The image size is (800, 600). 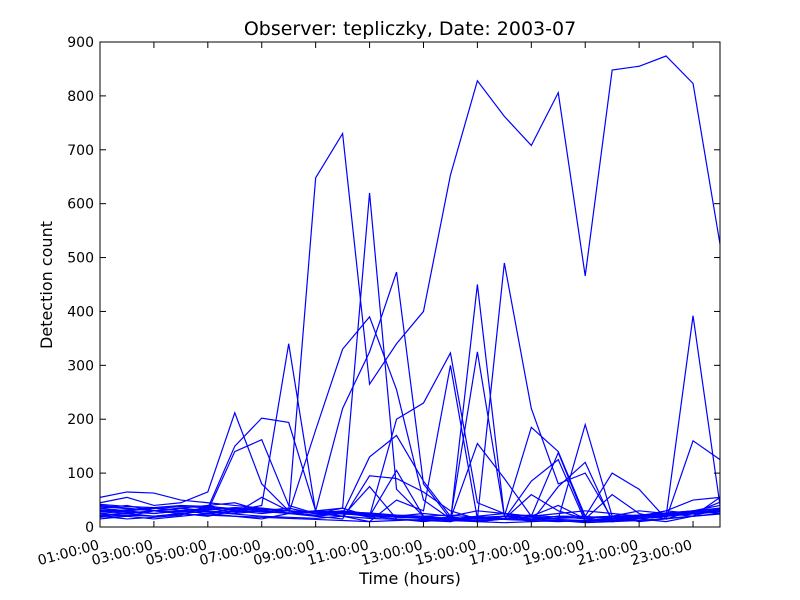 I want to click on y-axis-title: Detection count, so click(x=46, y=285).